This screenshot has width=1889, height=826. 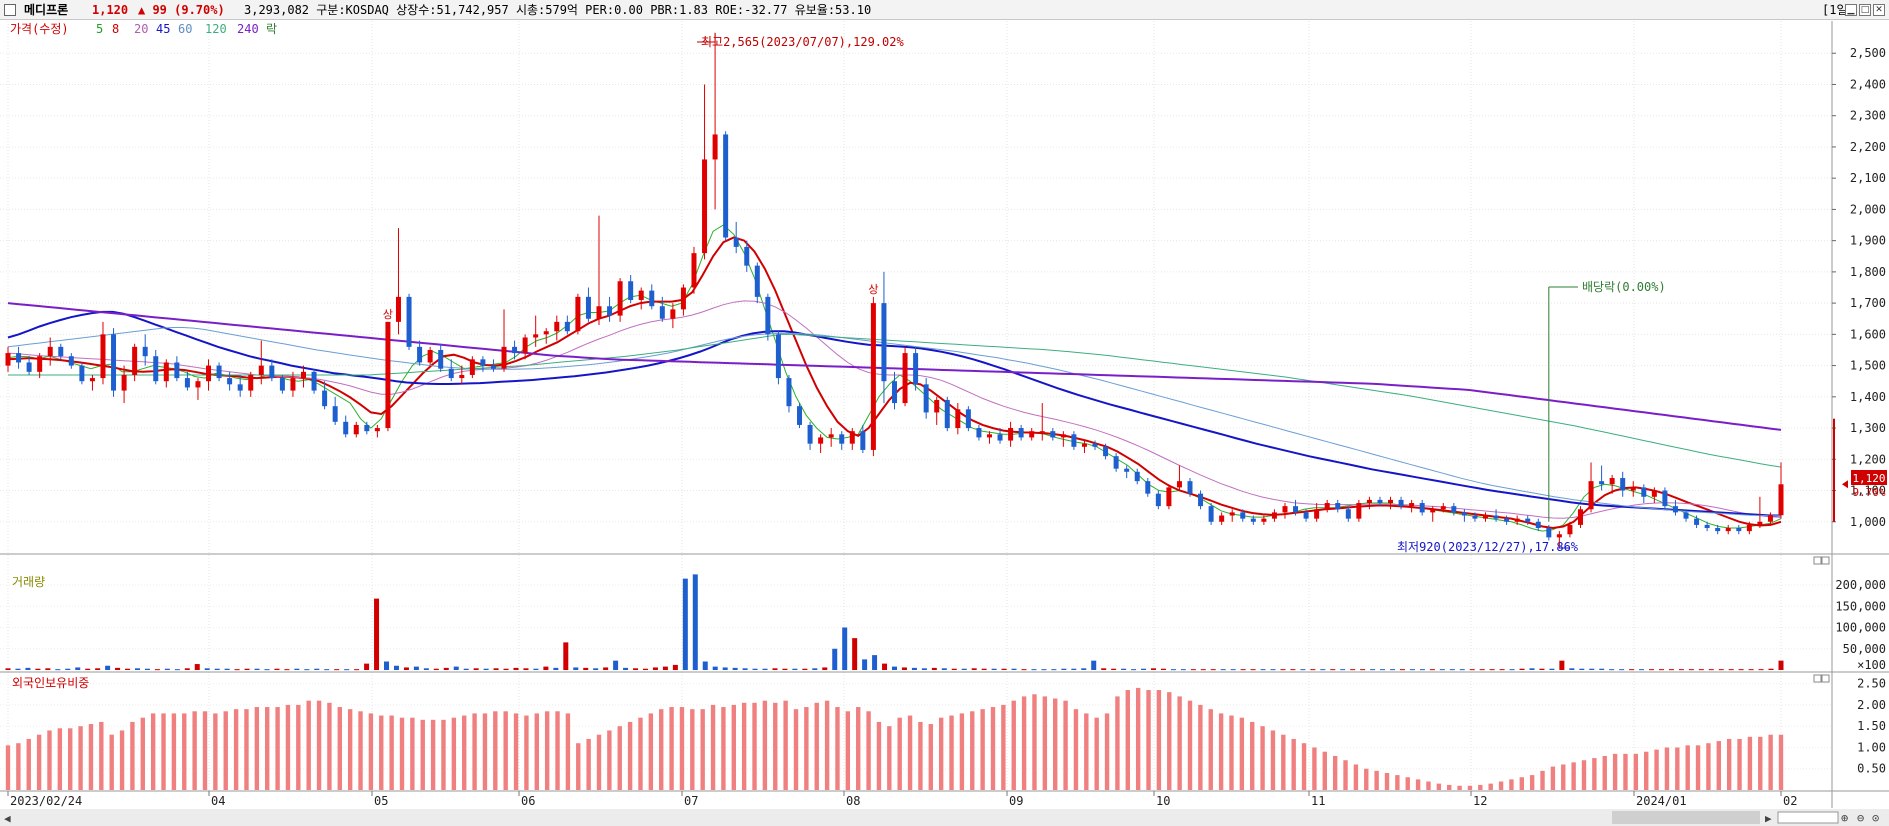 I want to click on scrollbar-thumb, so click(x=1686, y=817).